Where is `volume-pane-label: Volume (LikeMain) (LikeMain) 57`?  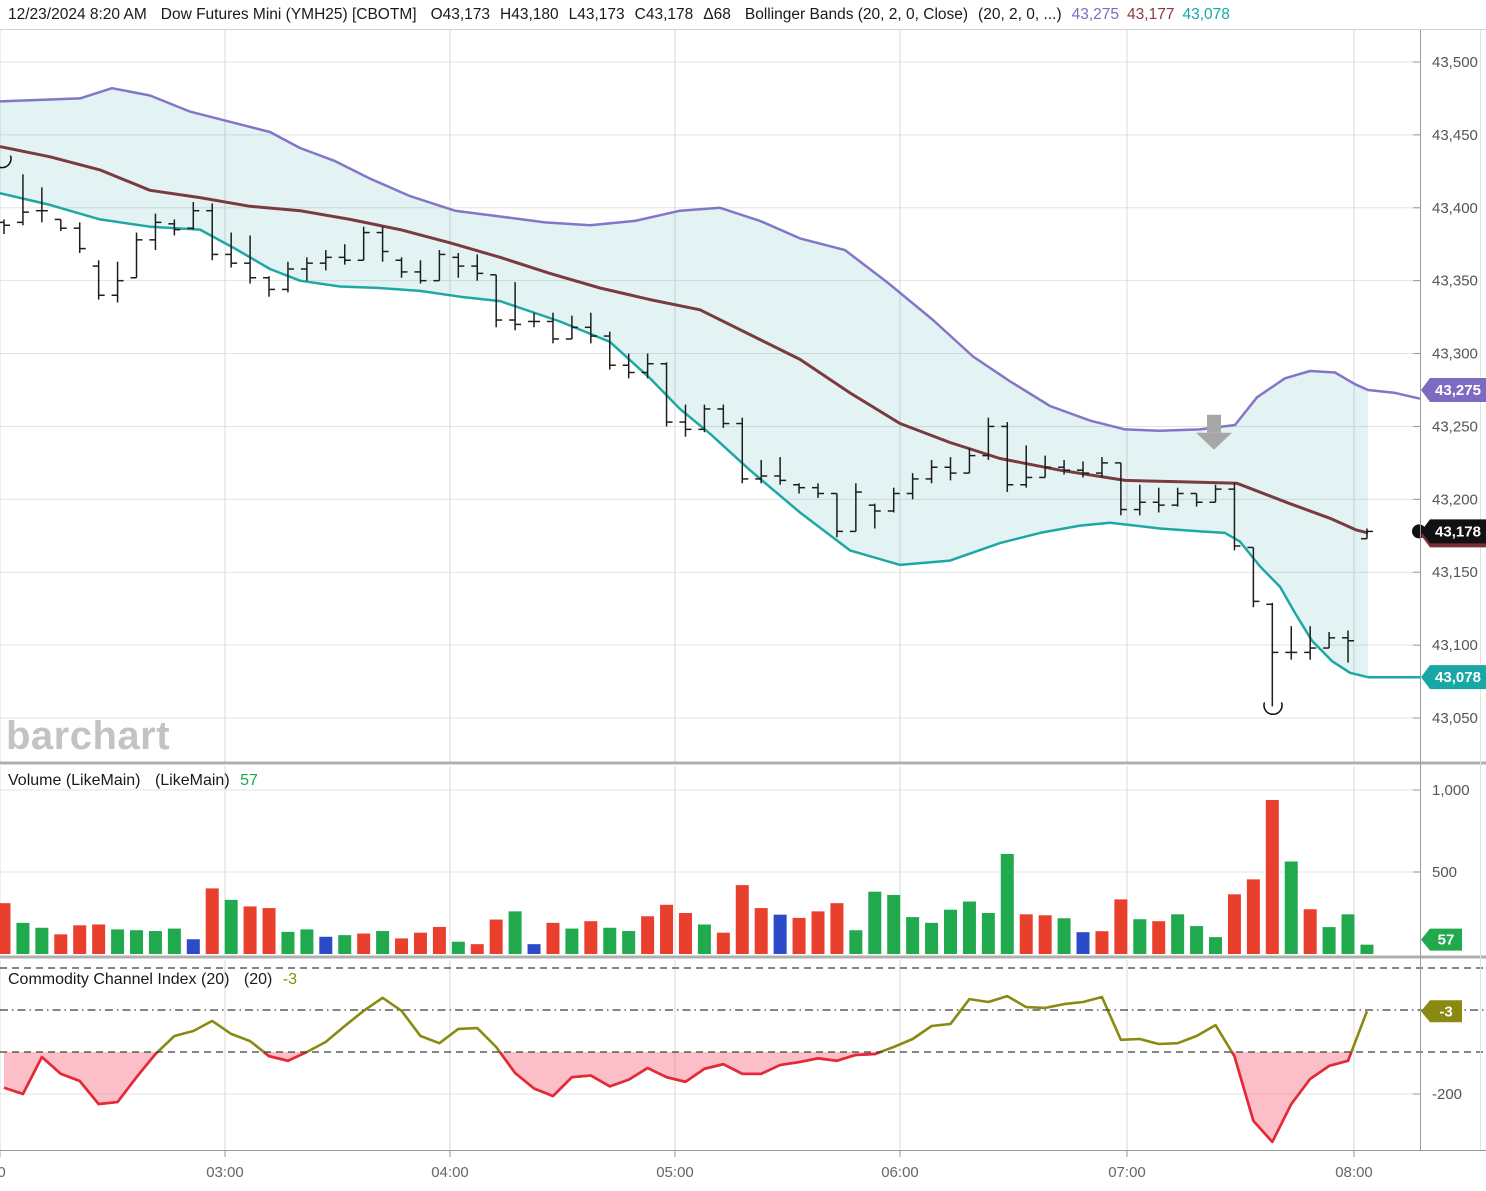
volume-pane-label: Volume (LikeMain) (LikeMain) 57 is located at coordinates (133, 781).